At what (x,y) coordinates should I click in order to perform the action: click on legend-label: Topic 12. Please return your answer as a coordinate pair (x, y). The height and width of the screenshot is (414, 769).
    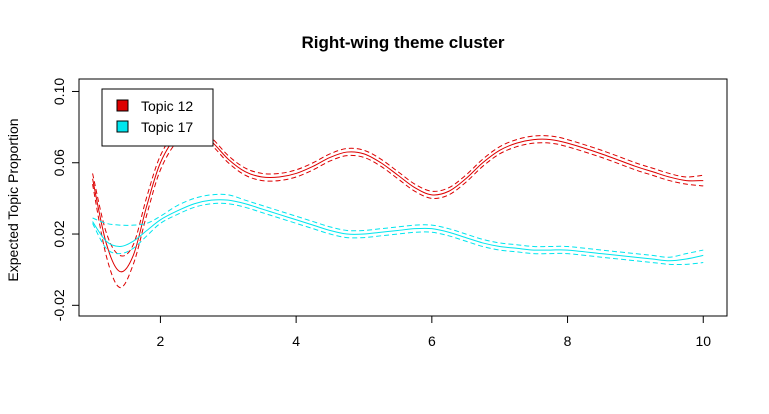
    Looking at the image, I should click on (167, 106).